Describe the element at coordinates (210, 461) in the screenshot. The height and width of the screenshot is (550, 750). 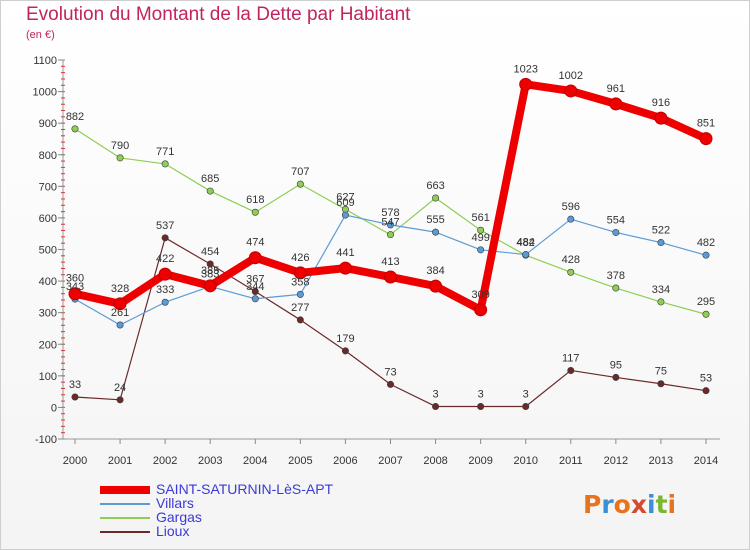
I see `x-tick-label: 2003` at that location.